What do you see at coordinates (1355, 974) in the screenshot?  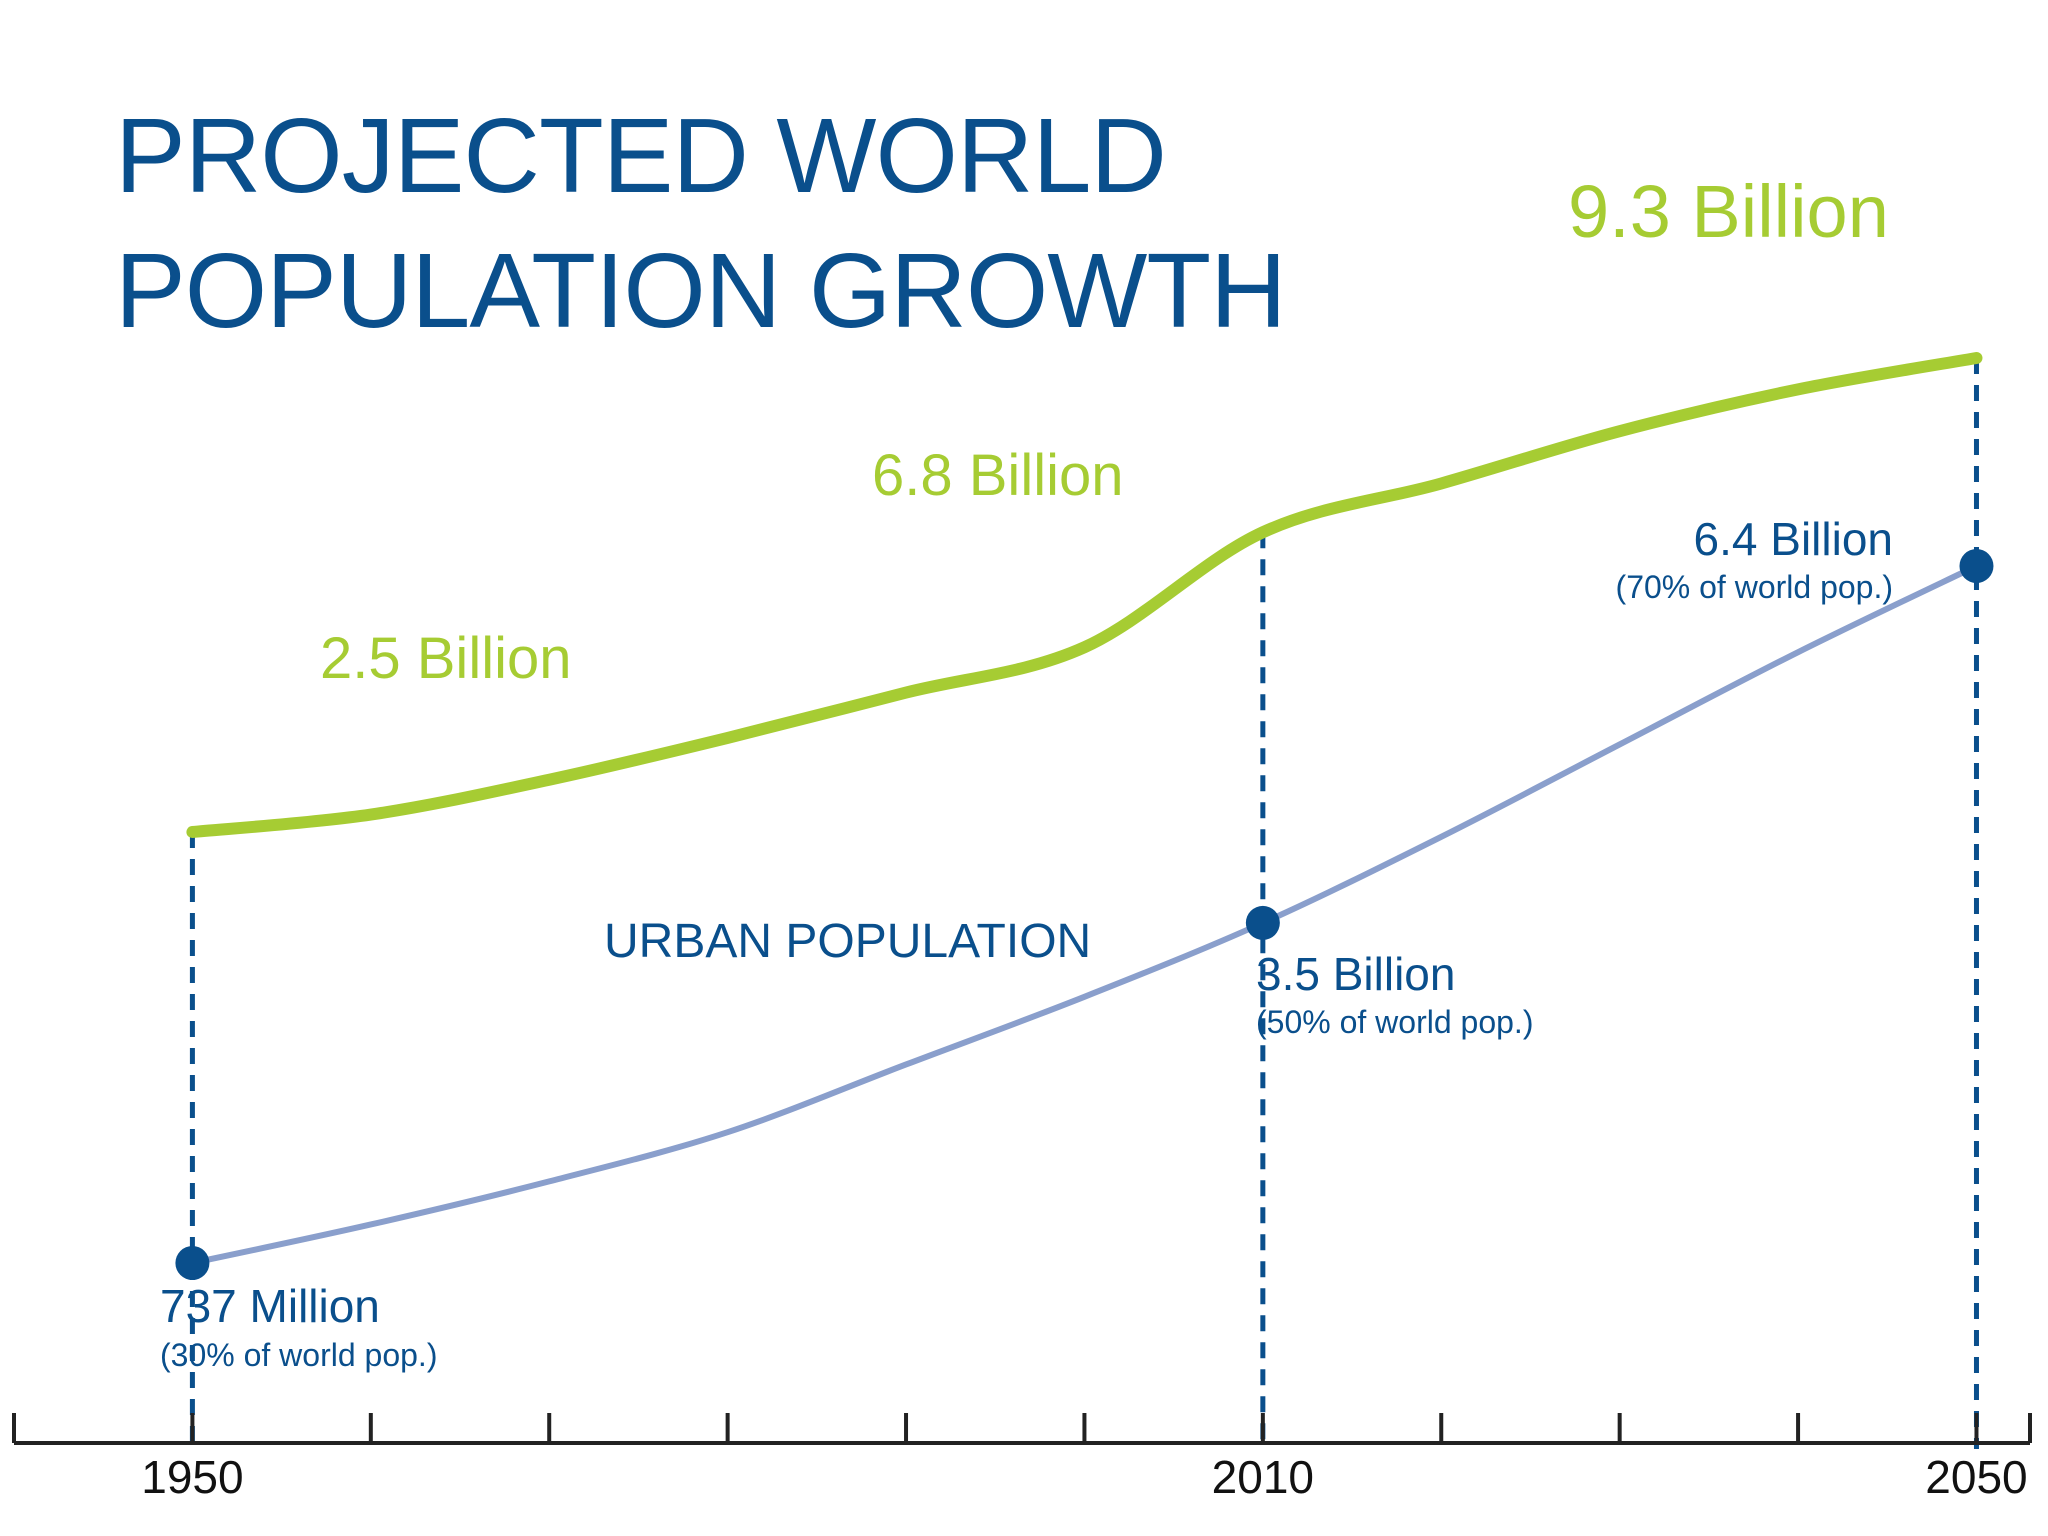 I see `urban-marker-label-2010: 3.5 Billion` at bounding box center [1355, 974].